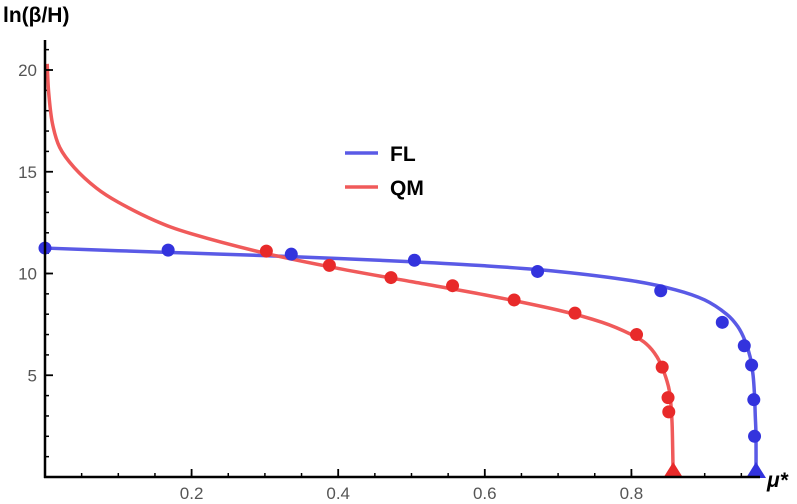 This screenshot has height=504, width=797. I want to click on x-tick-label: 0.4, so click(338, 493).